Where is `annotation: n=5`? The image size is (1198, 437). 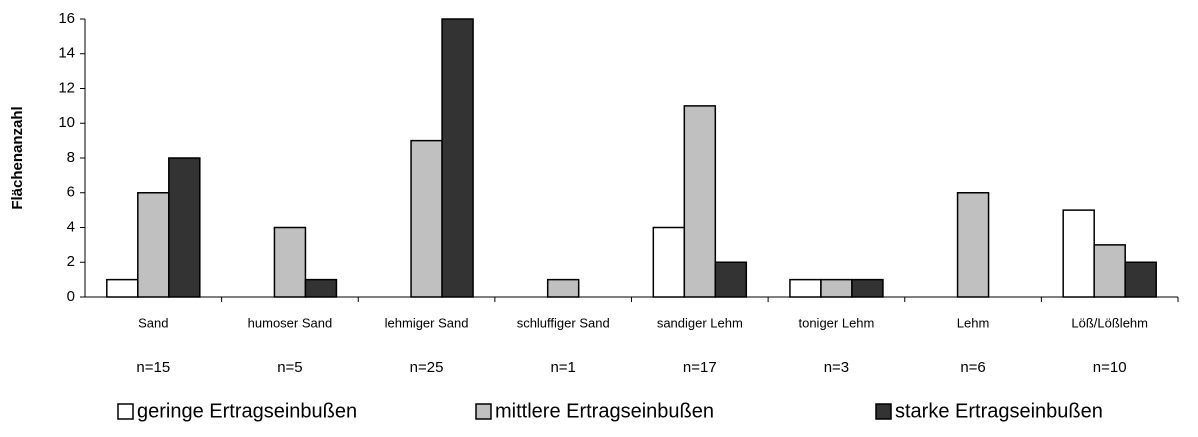
annotation: n=5 is located at coordinates (289, 367).